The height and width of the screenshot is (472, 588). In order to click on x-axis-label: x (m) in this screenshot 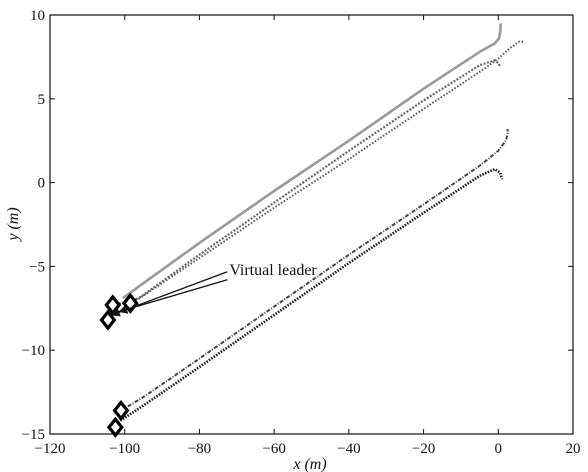, I will do `click(309, 464)`.